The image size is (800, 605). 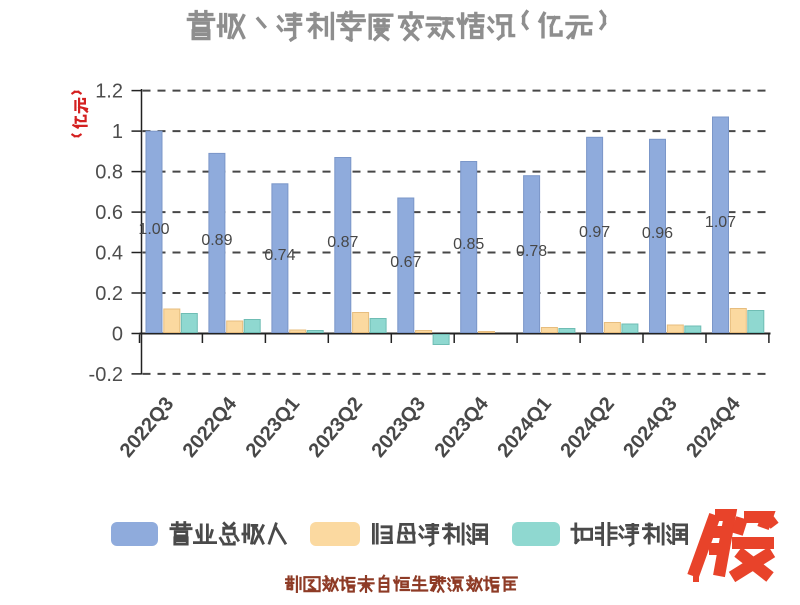 What do you see at coordinates (657, 233) in the screenshot?
I see `svg-text: 0.96` at bounding box center [657, 233].